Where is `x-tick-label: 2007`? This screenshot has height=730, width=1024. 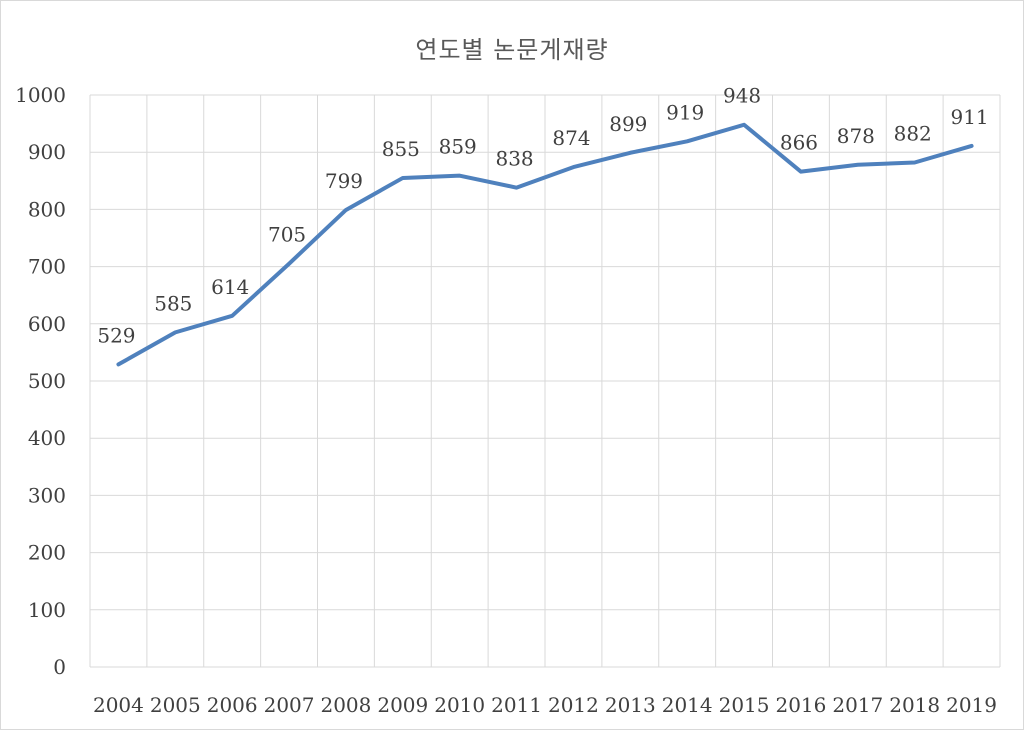
x-tick-label: 2007 is located at coordinates (289, 705).